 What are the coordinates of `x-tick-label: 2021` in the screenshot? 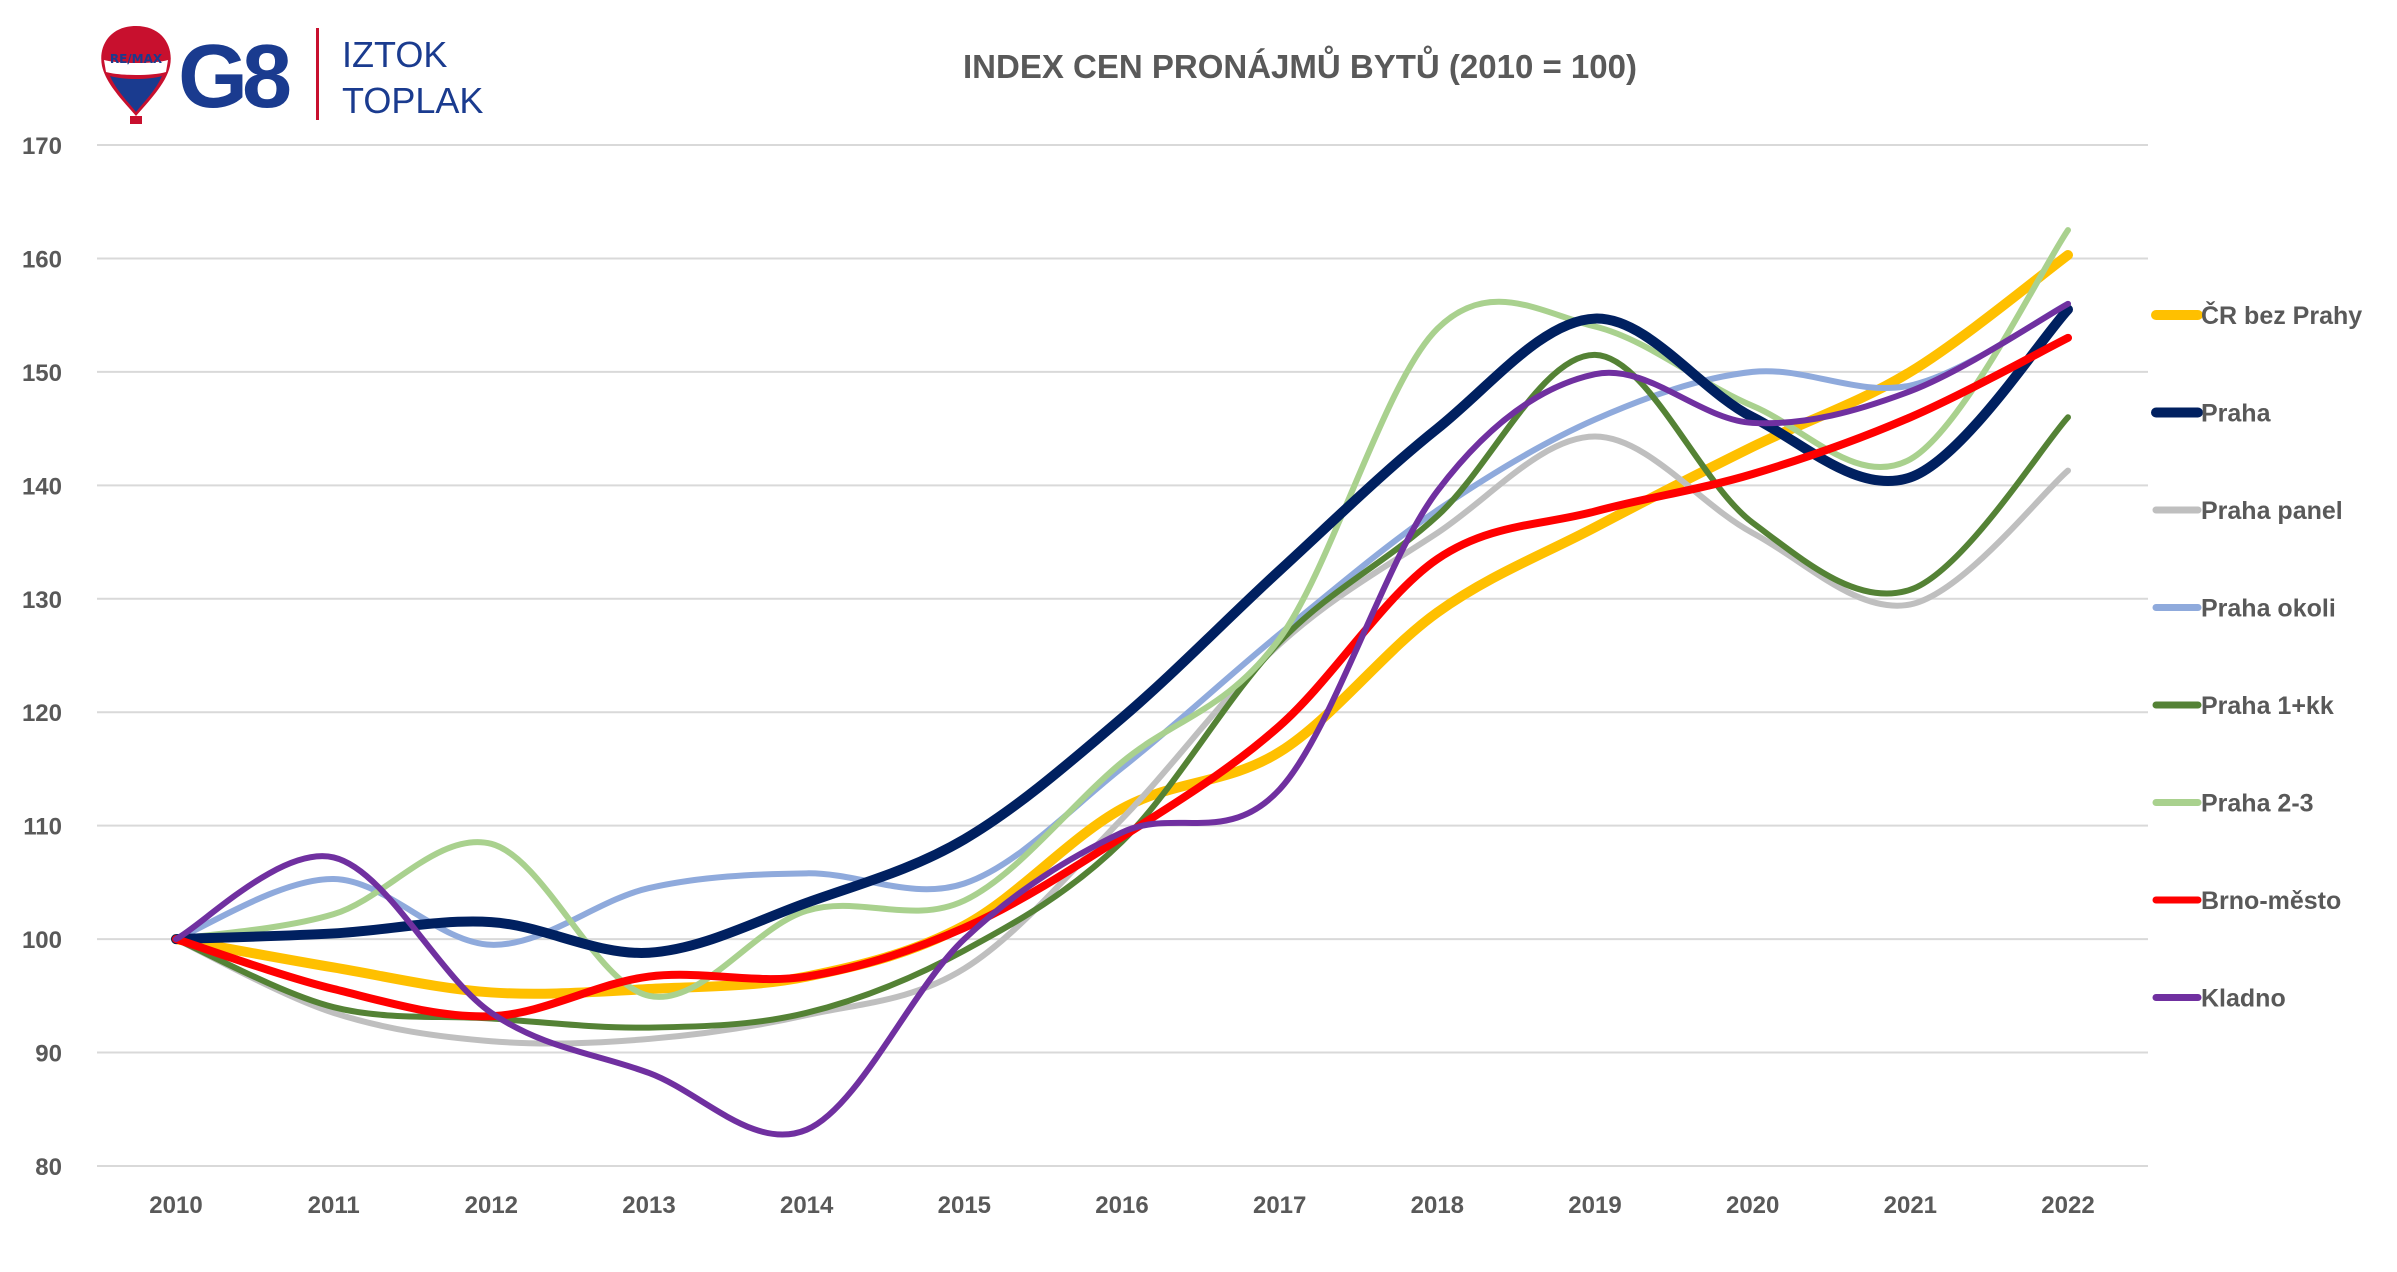 It's located at (1910, 1205).